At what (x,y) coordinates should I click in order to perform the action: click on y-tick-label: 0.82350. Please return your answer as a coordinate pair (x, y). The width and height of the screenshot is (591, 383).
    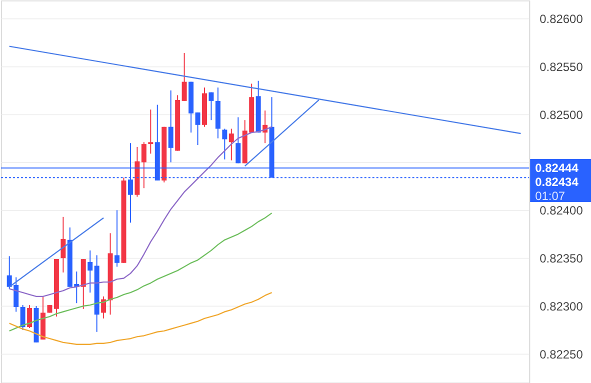
    Looking at the image, I should click on (562, 259).